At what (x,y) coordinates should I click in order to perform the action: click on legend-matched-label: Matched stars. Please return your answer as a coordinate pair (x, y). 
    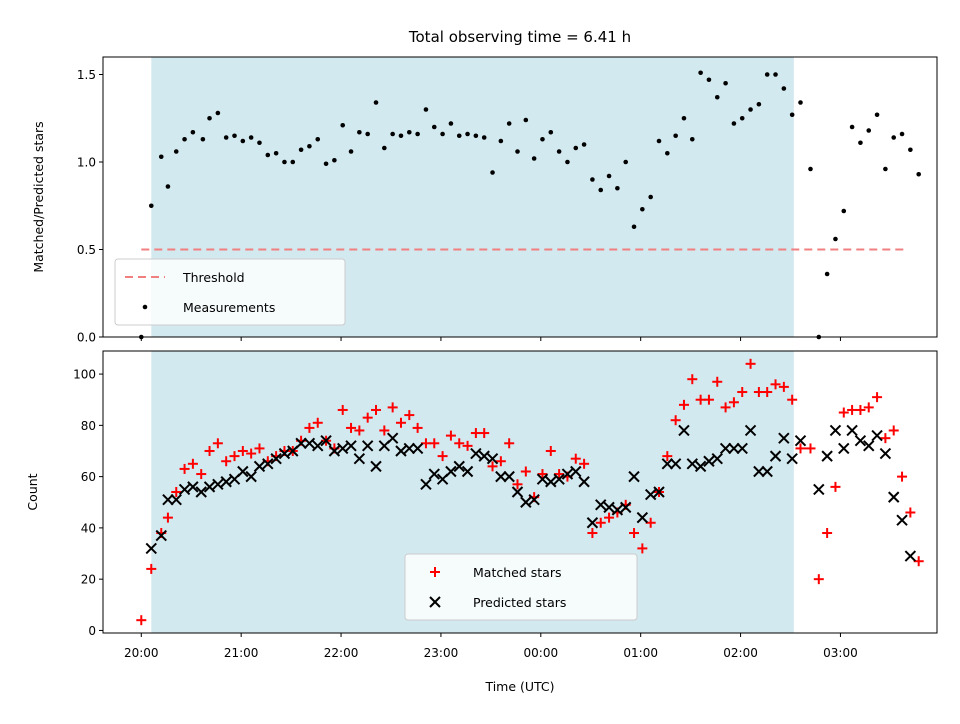
    Looking at the image, I should click on (517, 572).